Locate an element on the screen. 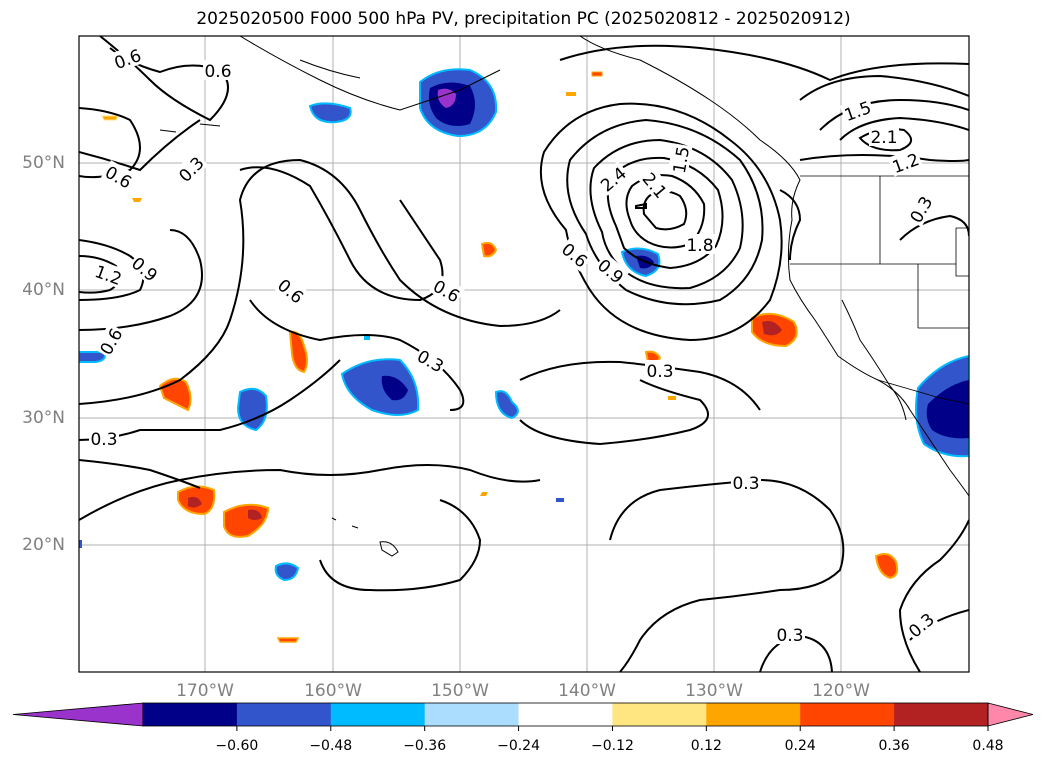  contour-label-21: 0.3 is located at coordinates (922, 209).